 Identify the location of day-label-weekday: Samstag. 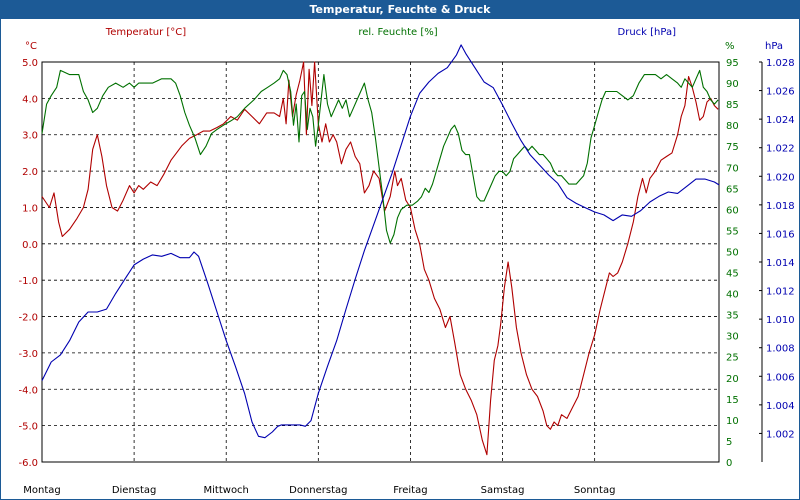
(503, 490).